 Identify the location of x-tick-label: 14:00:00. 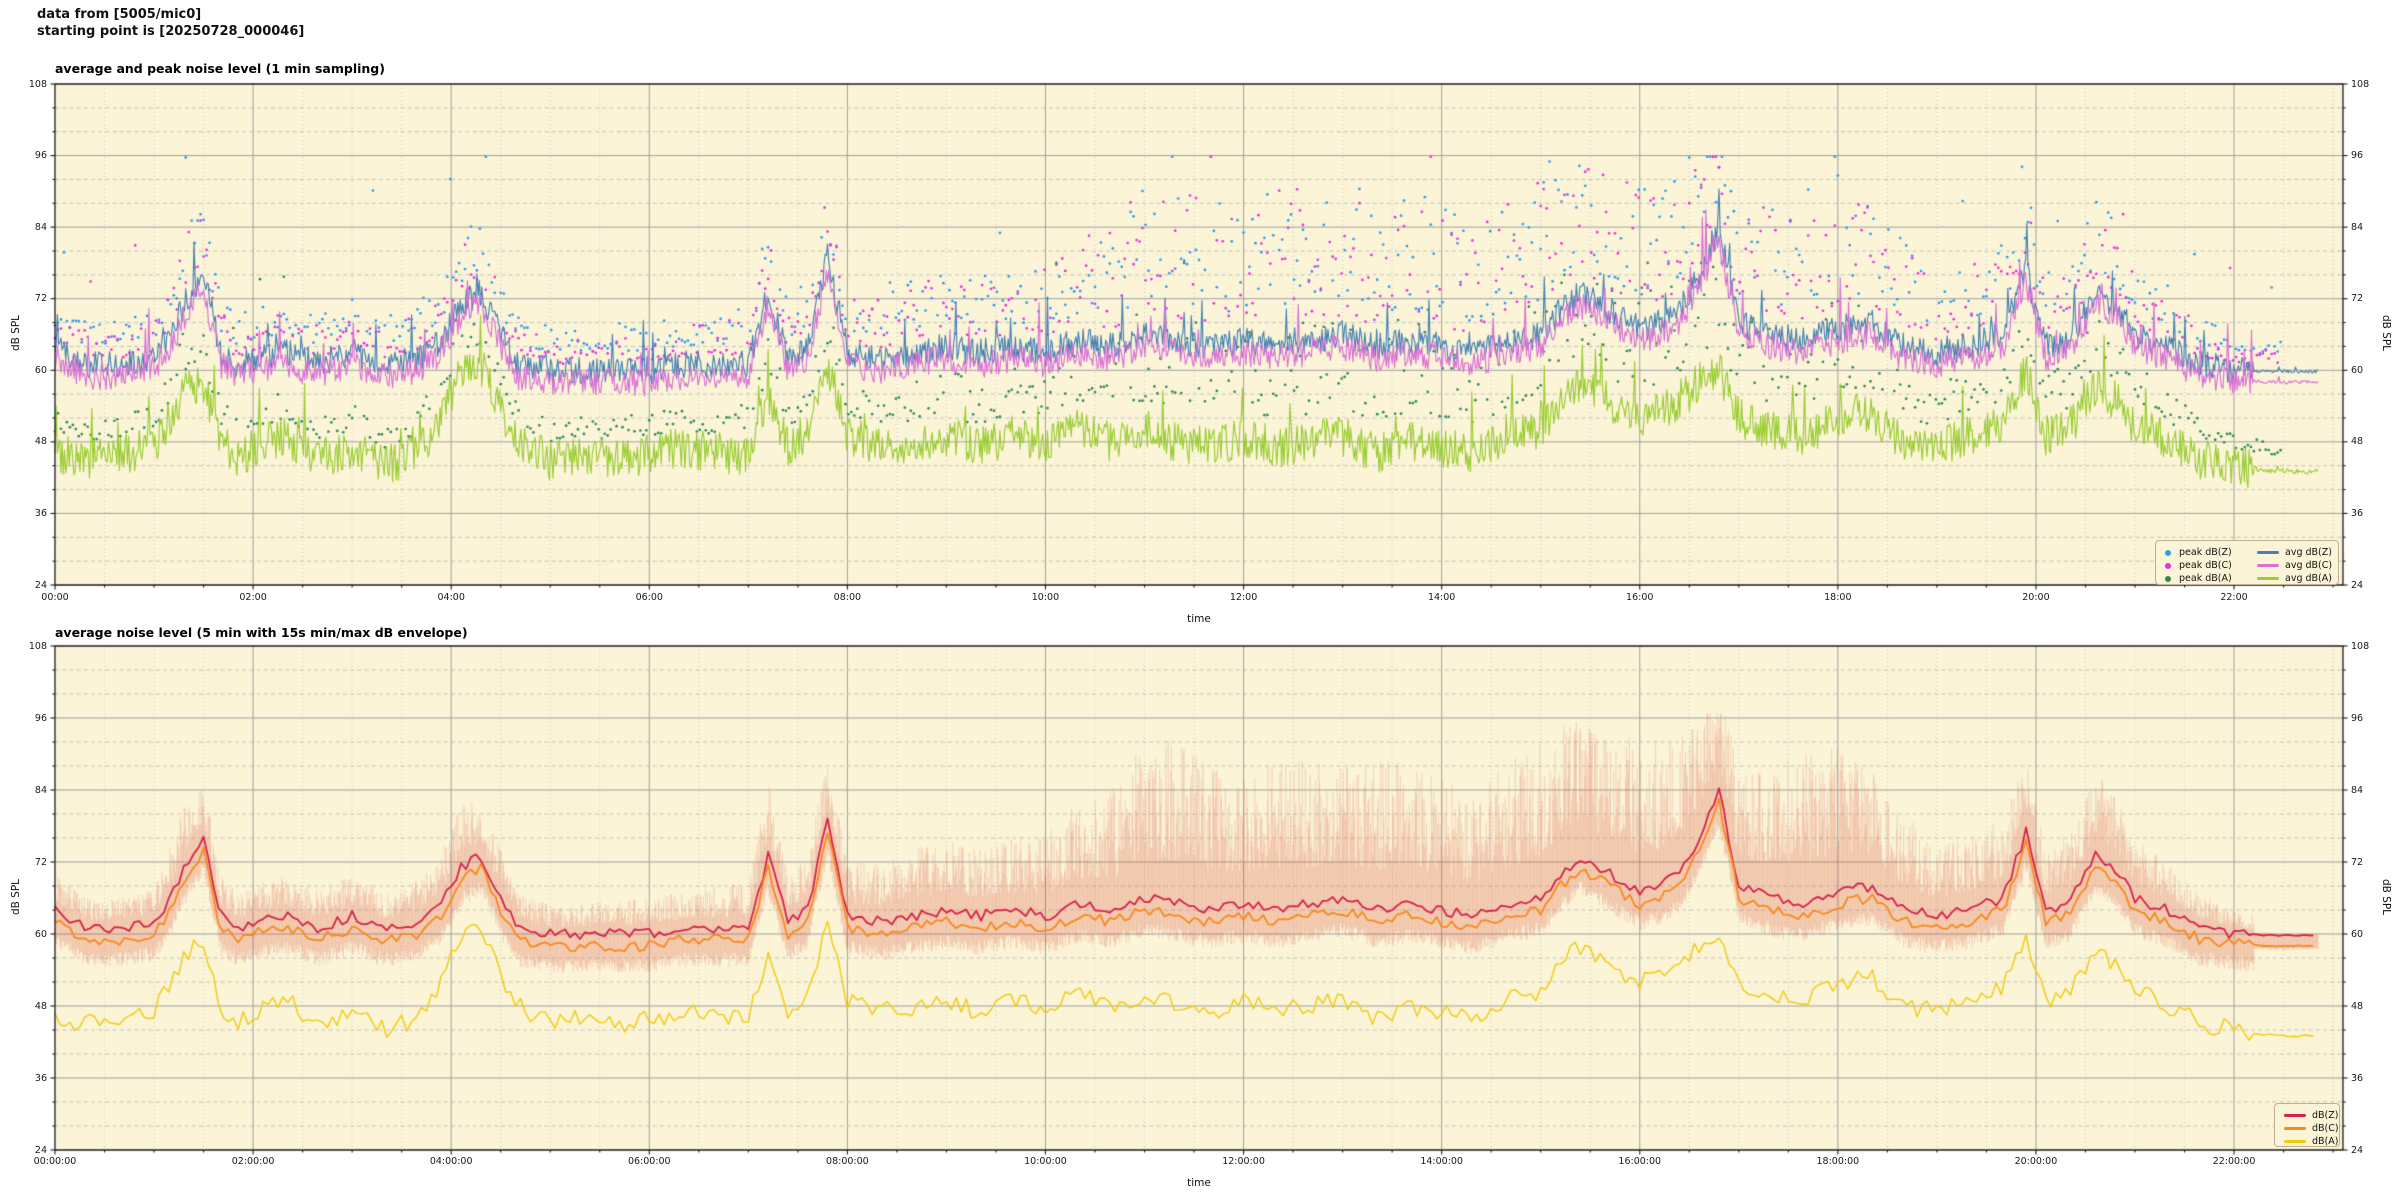
(1441, 1161).